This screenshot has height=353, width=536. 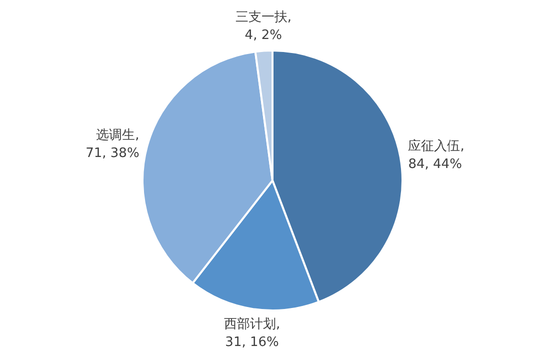 What do you see at coordinates (113, 144) in the screenshot?
I see `slice-label: 选调生, 71, 38%` at bounding box center [113, 144].